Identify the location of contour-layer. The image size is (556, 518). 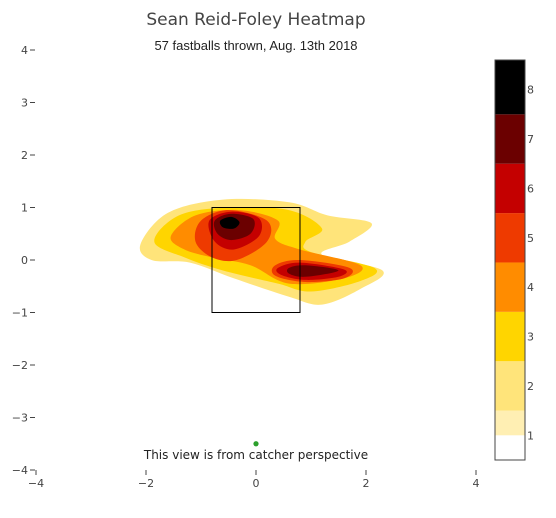
(261, 252).